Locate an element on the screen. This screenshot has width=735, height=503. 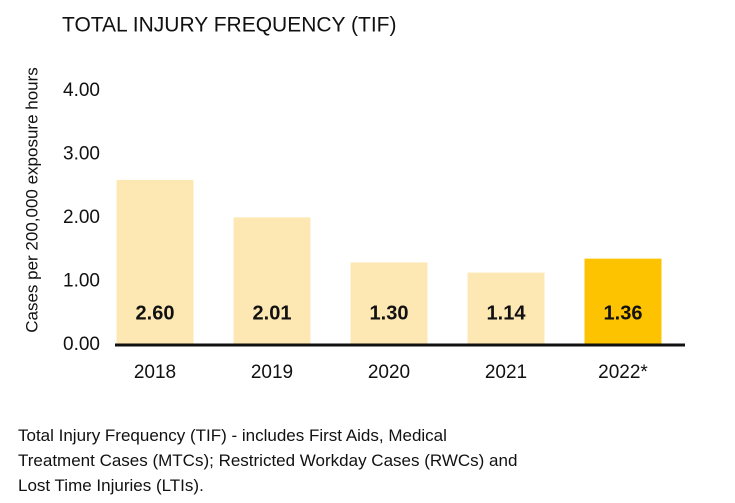
value-label: 2.01 is located at coordinates (272, 313).